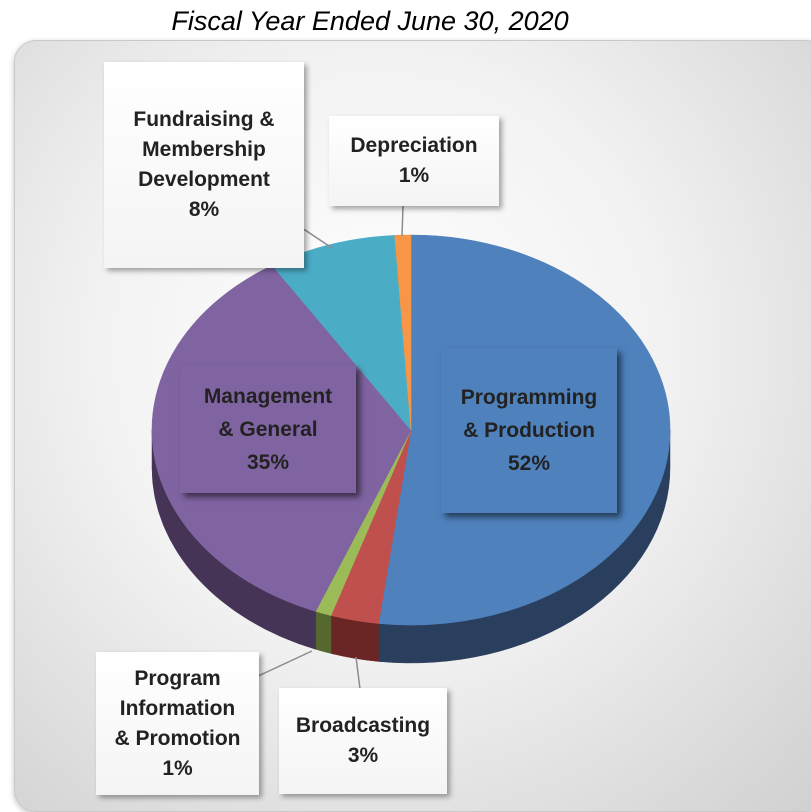  What do you see at coordinates (177, 708) in the screenshot?
I see `label-line: Information` at bounding box center [177, 708].